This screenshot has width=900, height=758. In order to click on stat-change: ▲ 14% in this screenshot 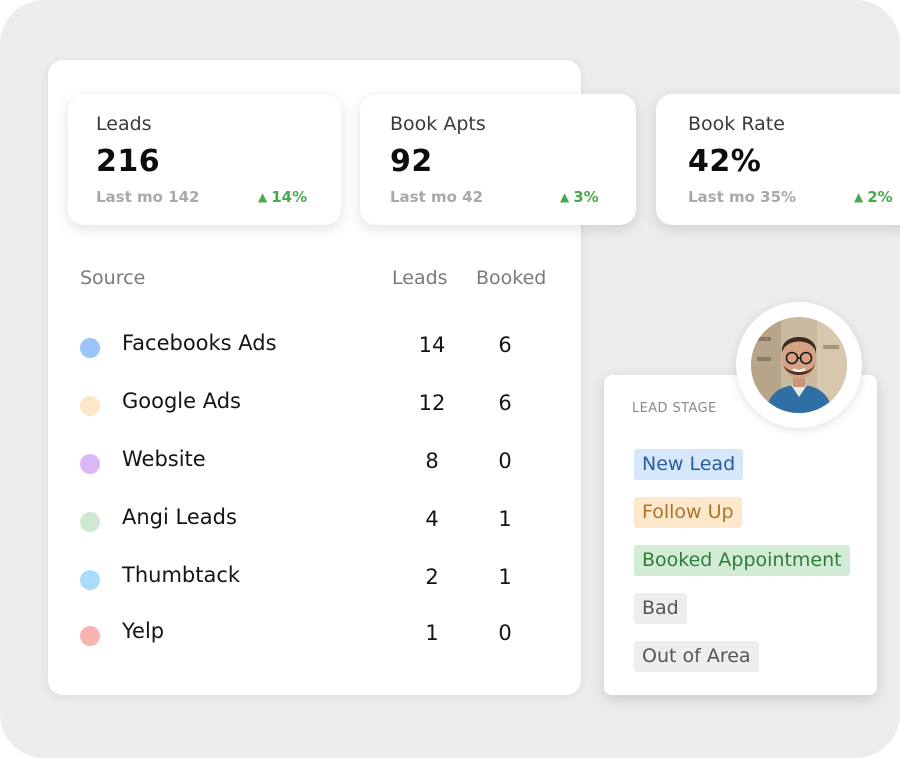, I will do `click(282, 197)`.